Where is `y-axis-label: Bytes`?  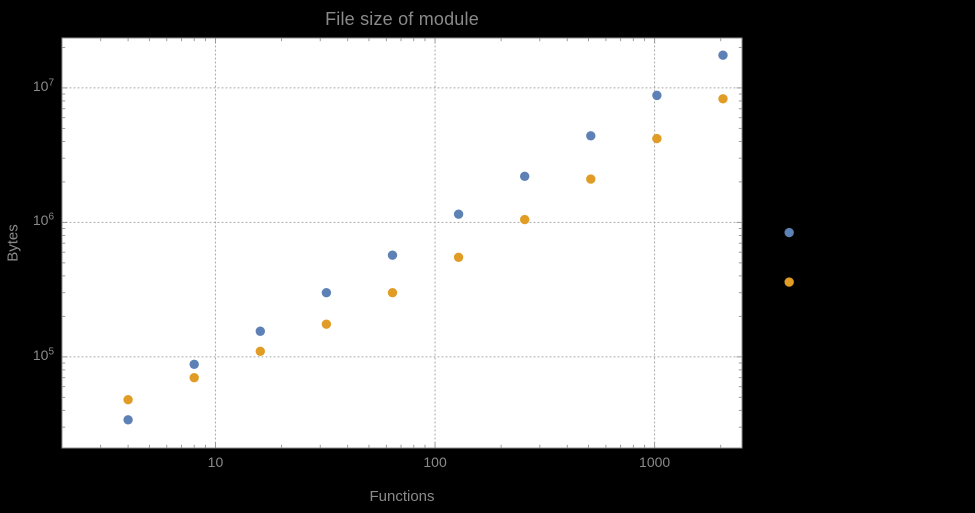 y-axis-label: Bytes is located at coordinates (13, 243).